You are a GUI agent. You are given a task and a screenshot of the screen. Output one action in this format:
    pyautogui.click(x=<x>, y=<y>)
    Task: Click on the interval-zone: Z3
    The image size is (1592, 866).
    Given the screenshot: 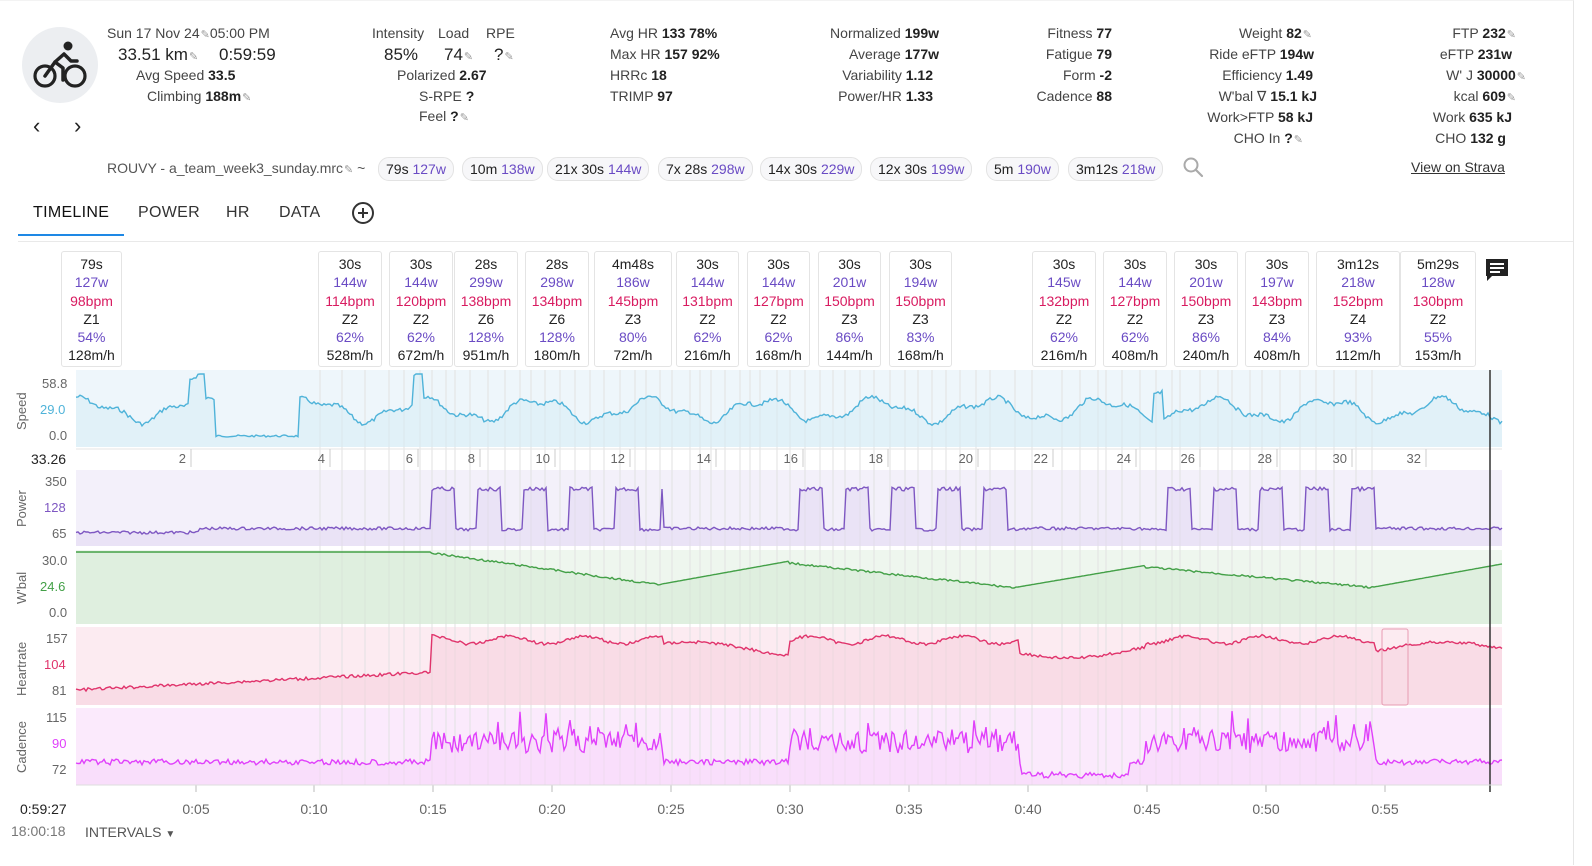 What is the action you would take?
    pyautogui.click(x=849, y=318)
    